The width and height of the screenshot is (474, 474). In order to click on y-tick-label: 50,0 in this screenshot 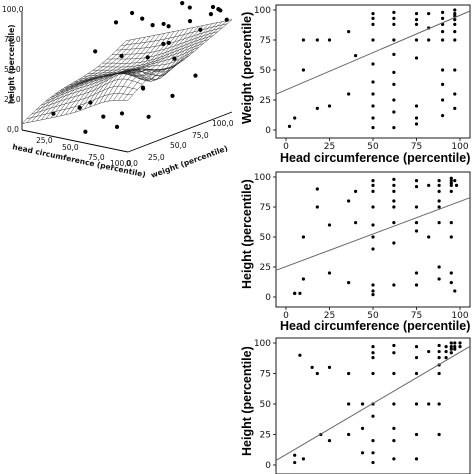, I will do `click(178, 145)`.